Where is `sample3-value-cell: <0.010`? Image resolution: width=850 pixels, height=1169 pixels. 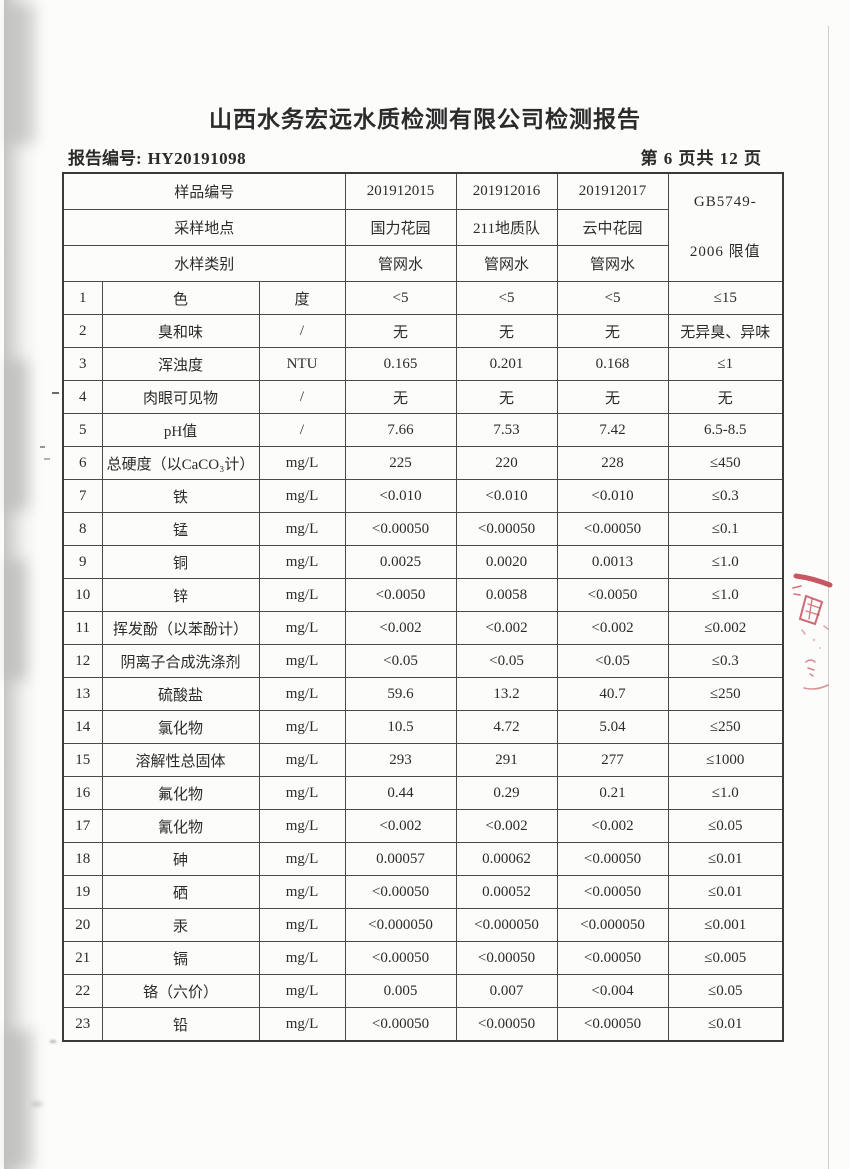 sample3-value-cell: <0.010 is located at coordinates (612, 496).